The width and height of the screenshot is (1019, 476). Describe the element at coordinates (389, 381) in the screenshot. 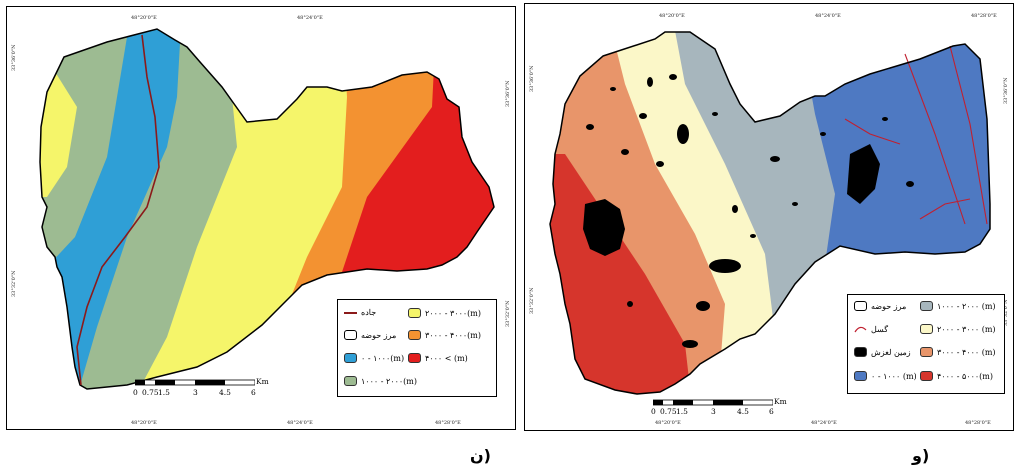

I see `legend-label: ۱۰۰۰ - ۲۰۰۰(m)` at that location.